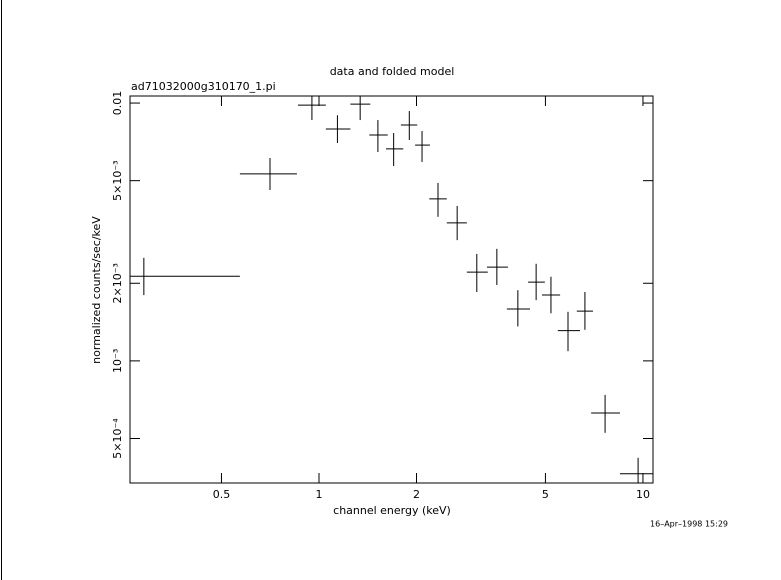 The width and height of the screenshot is (781, 580). I want to click on x-axis-label: channel energy (keV), so click(392, 510).